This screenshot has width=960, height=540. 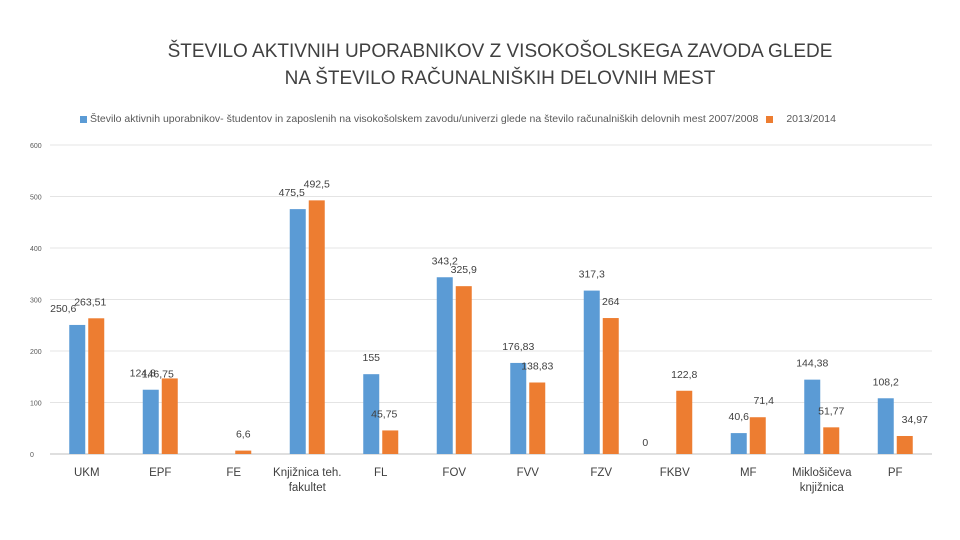 What do you see at coordinates (308, 488) in the screenshot?
I see `category-label: fakultet` at bounding box center [308, 488].